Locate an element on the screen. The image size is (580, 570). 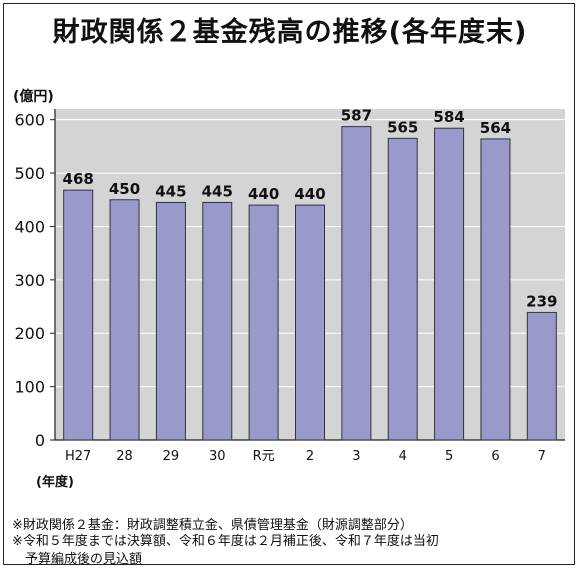
y-tick-label: 300 is located at coordinates (29, 280).